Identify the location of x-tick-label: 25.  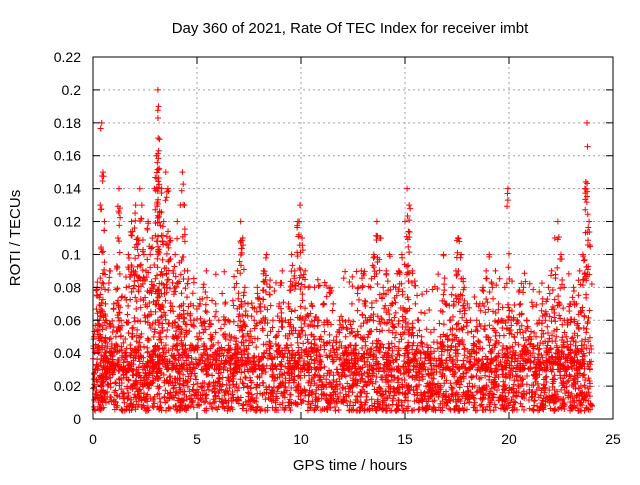
(613, 439).